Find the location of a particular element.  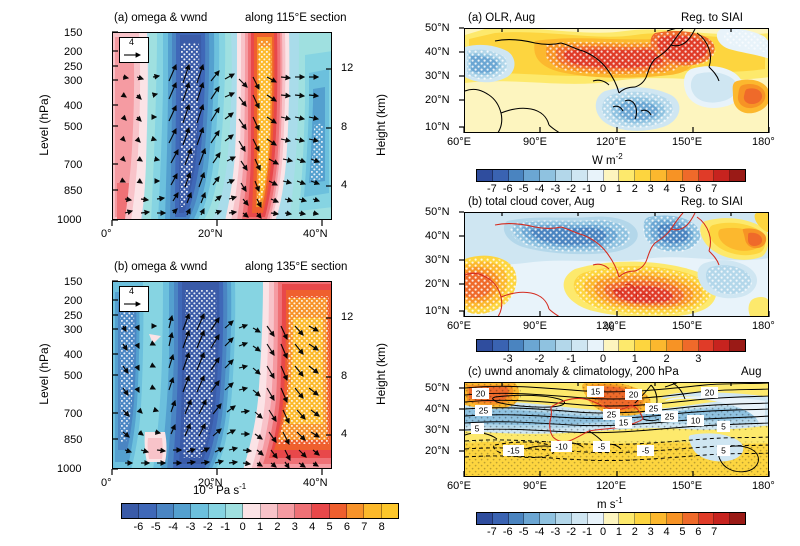

panel-a-left-ytick-300: 300 is located at coordinates (73, 81).